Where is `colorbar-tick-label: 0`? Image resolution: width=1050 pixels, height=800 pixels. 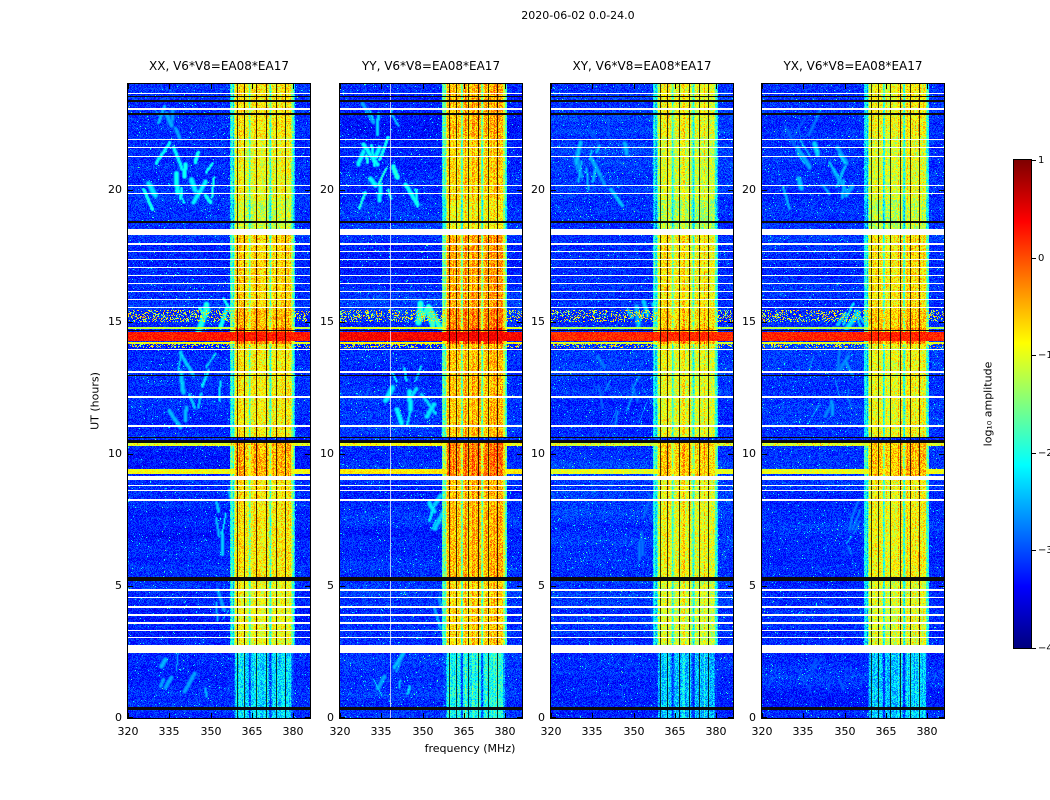 colorbar-tick-label: 0 is located at coordinates (1041, 258).